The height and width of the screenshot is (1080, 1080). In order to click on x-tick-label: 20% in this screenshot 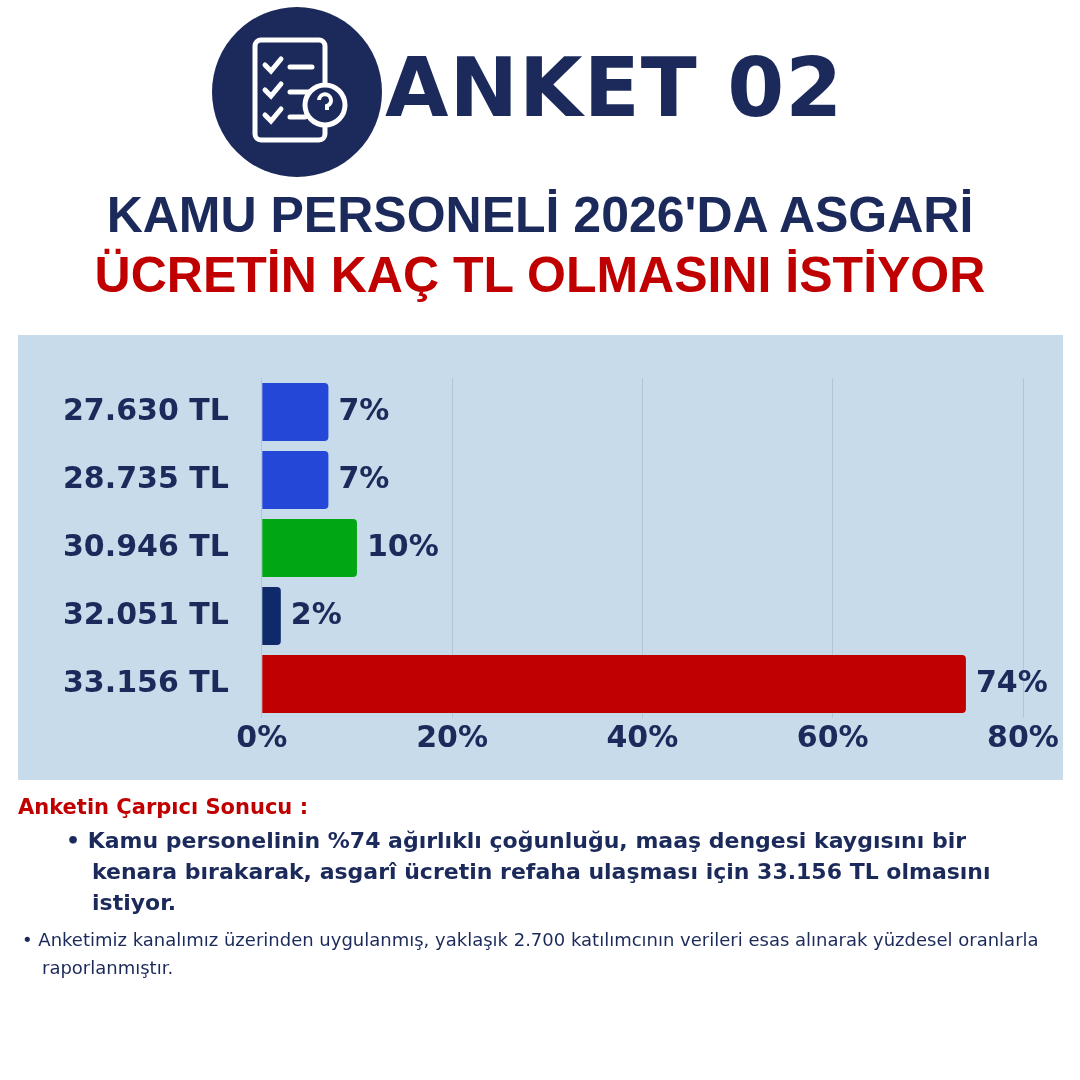, I will do `click(452, 736)`.